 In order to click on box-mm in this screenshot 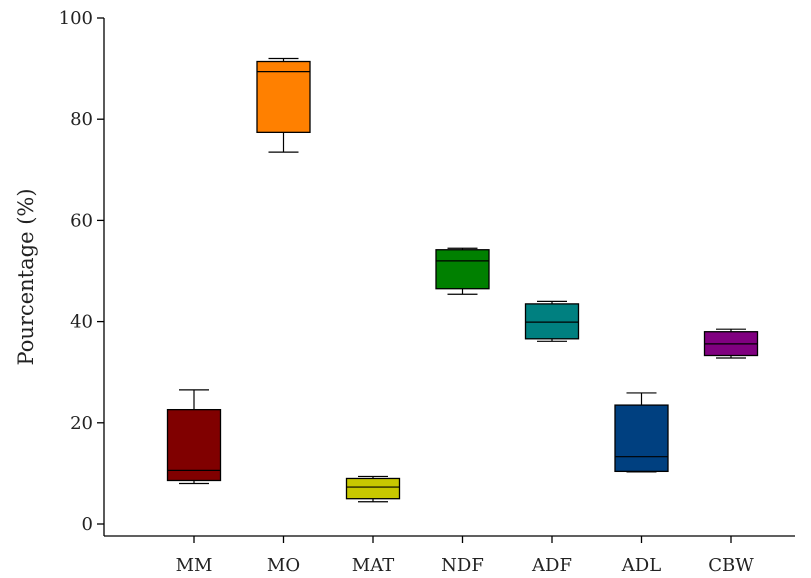, I will do `click(194, 437)`.